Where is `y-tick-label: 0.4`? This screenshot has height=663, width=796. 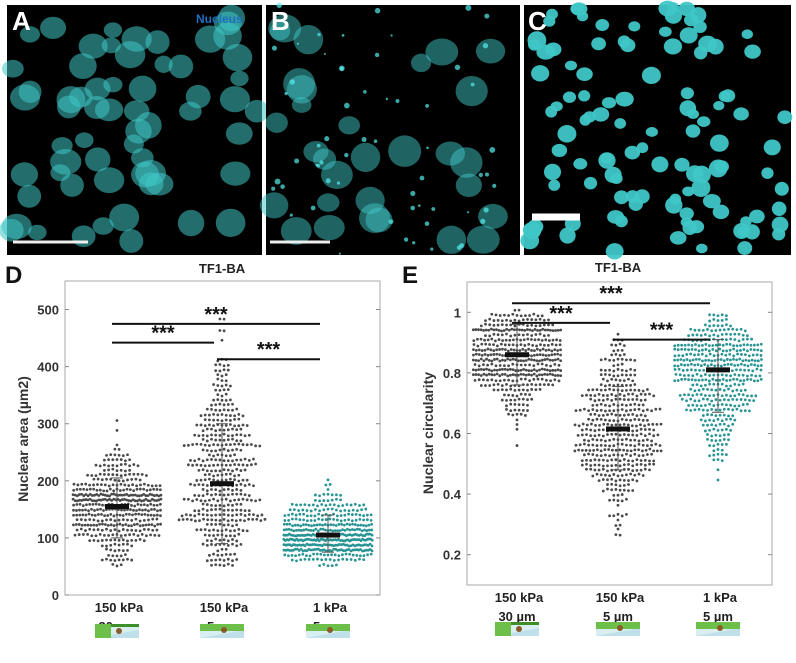
y-tick-label: 0.4 is located at coordinates (452, 494).